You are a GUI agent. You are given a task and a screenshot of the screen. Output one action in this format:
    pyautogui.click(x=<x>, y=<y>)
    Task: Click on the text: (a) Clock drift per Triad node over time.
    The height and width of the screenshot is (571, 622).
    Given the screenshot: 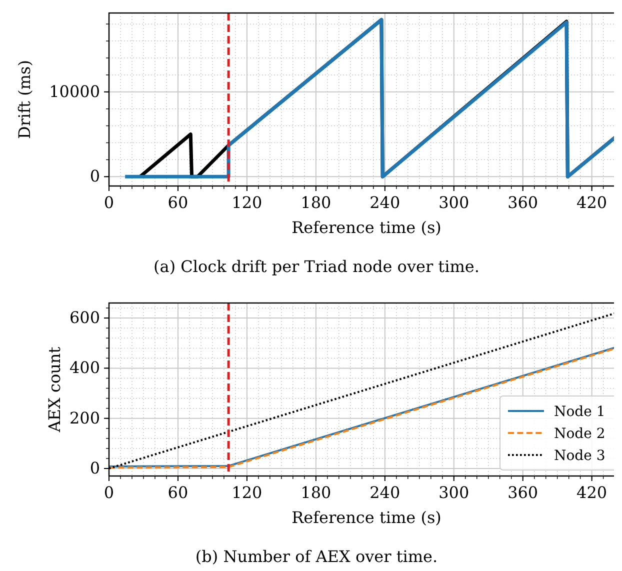 What is the action you would take?
    pyautogui.click(x=317, y=266)
    